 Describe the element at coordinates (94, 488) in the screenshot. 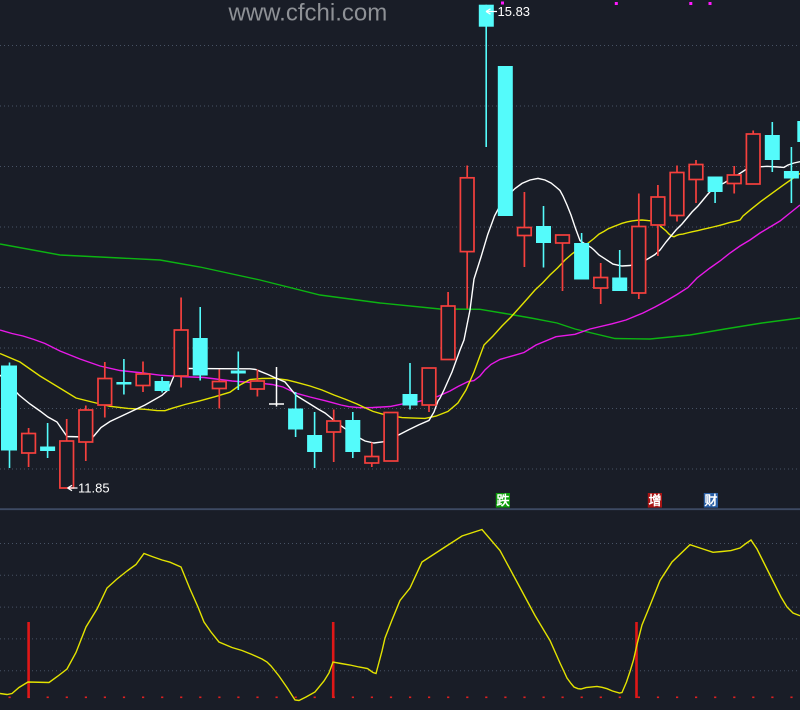

I see `svg-text: 11.85` at that location.